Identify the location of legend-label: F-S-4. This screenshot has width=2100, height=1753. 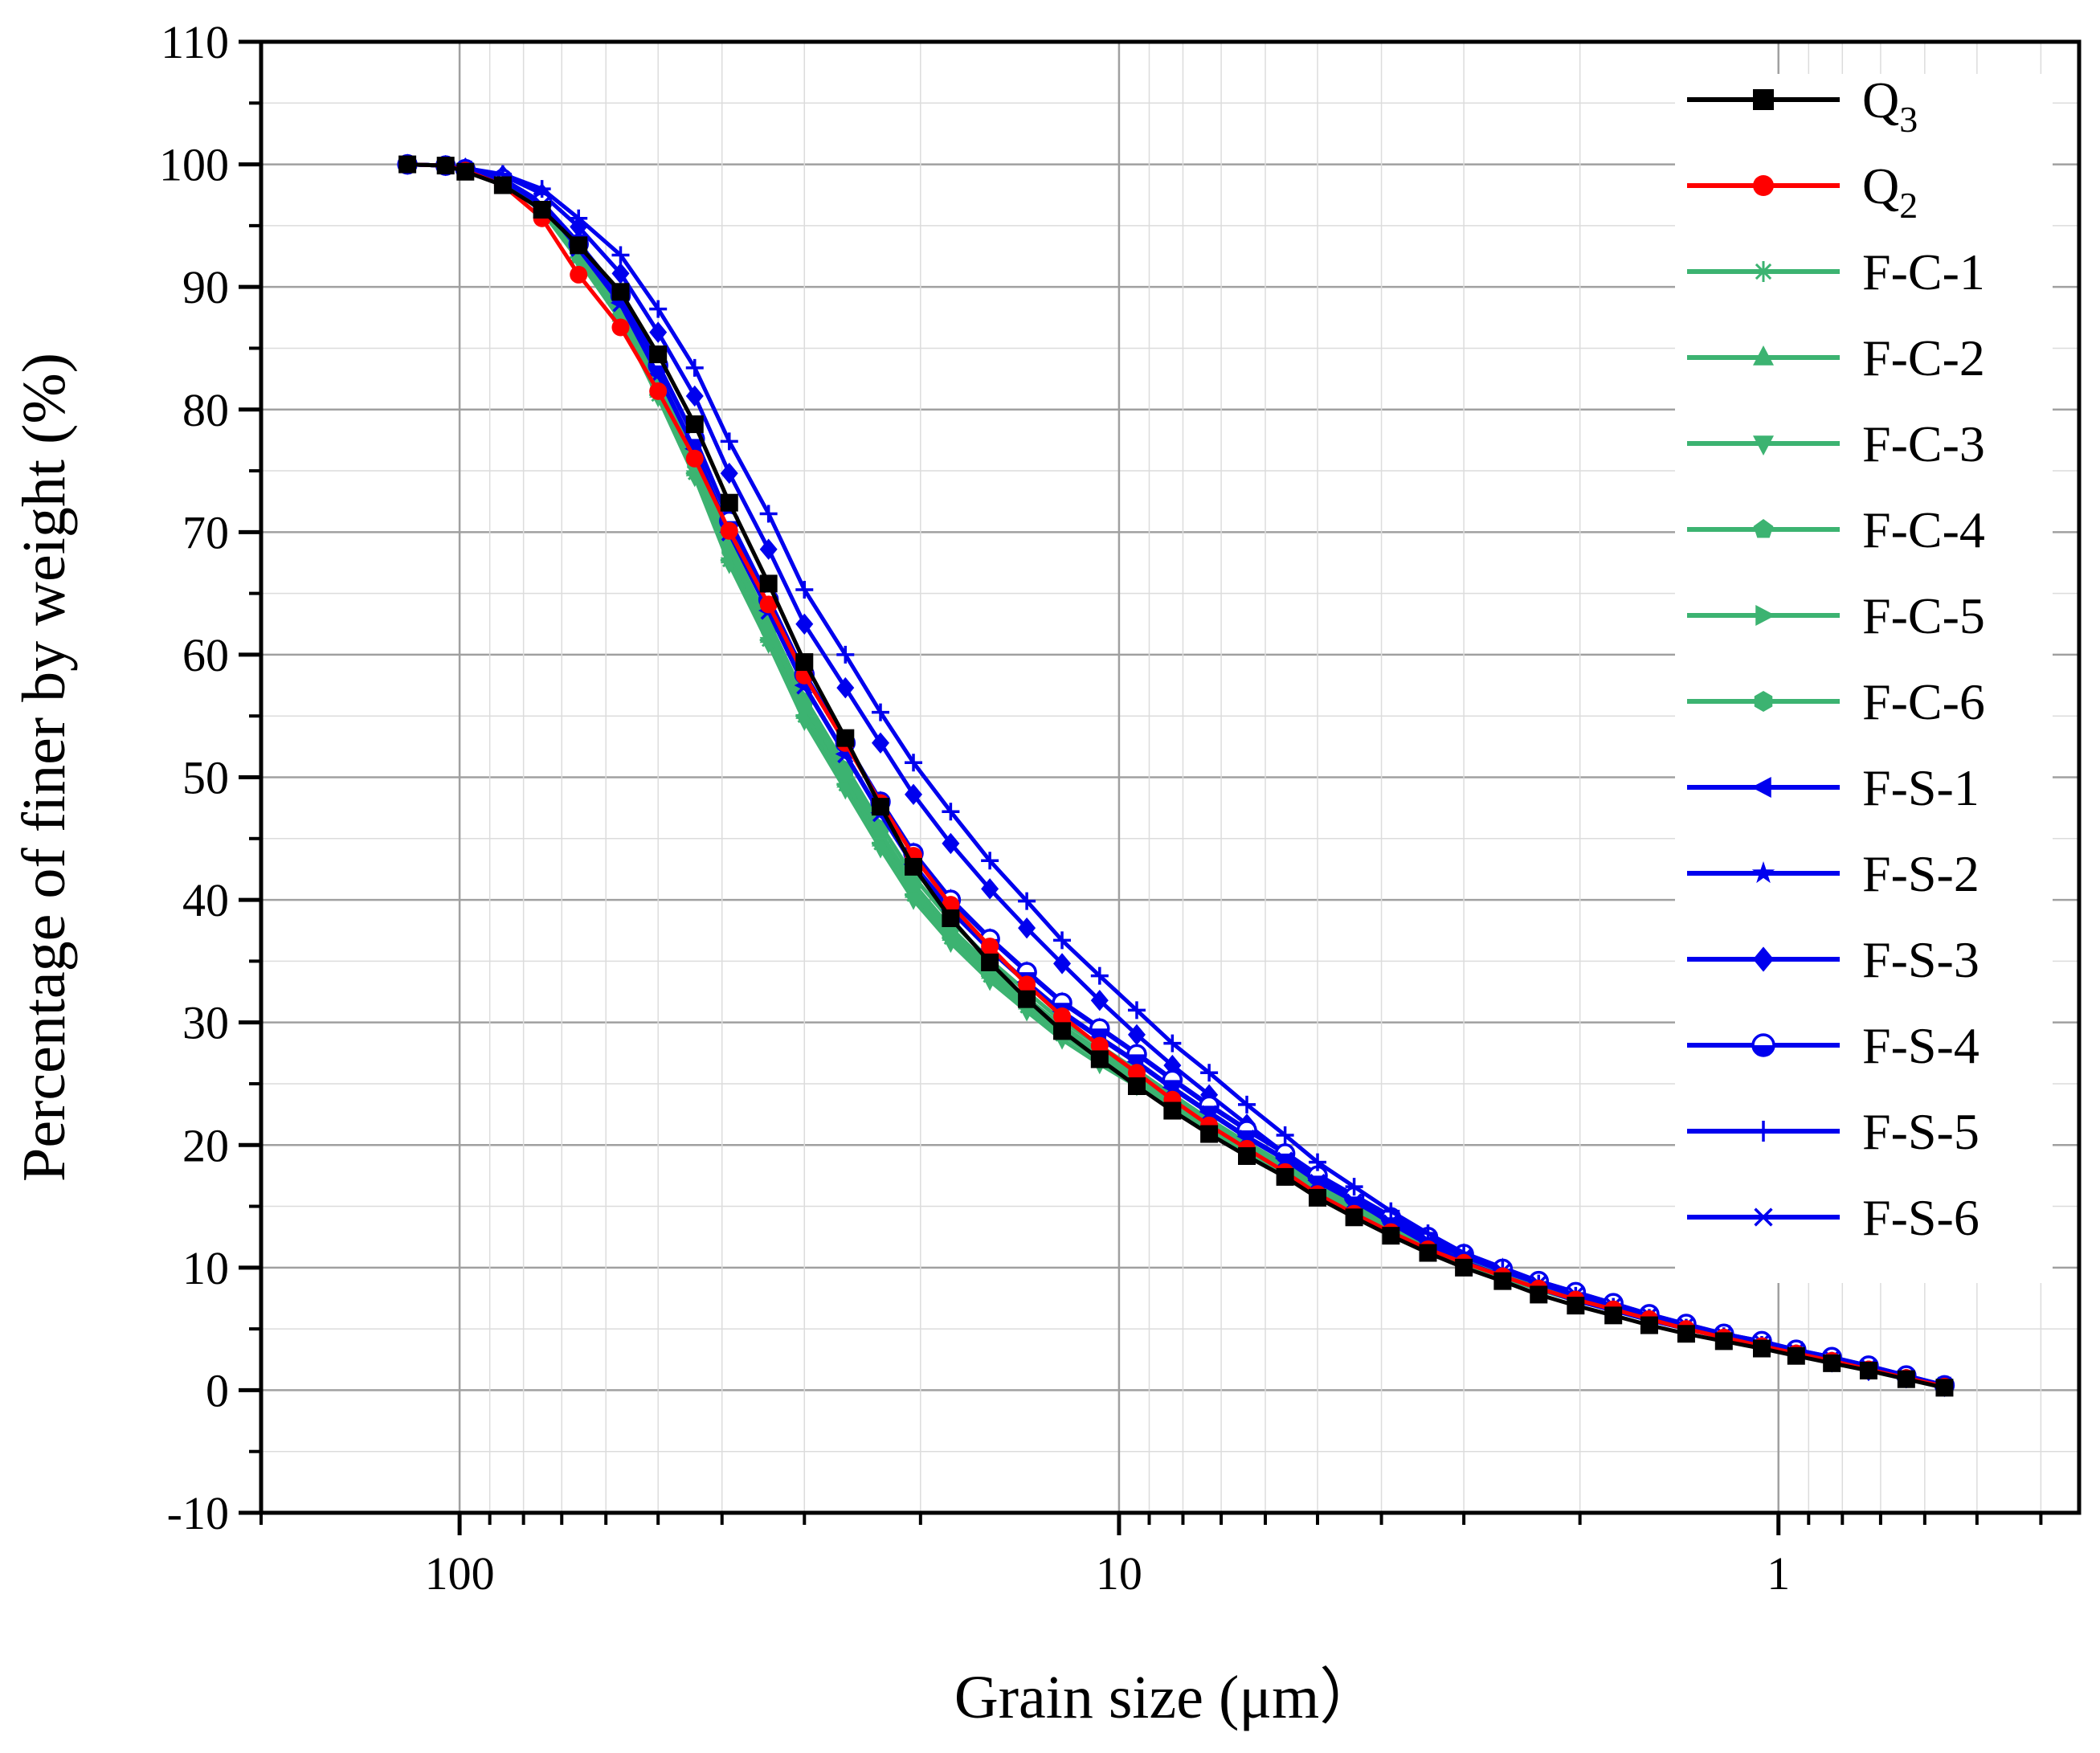
(1920, 1045).